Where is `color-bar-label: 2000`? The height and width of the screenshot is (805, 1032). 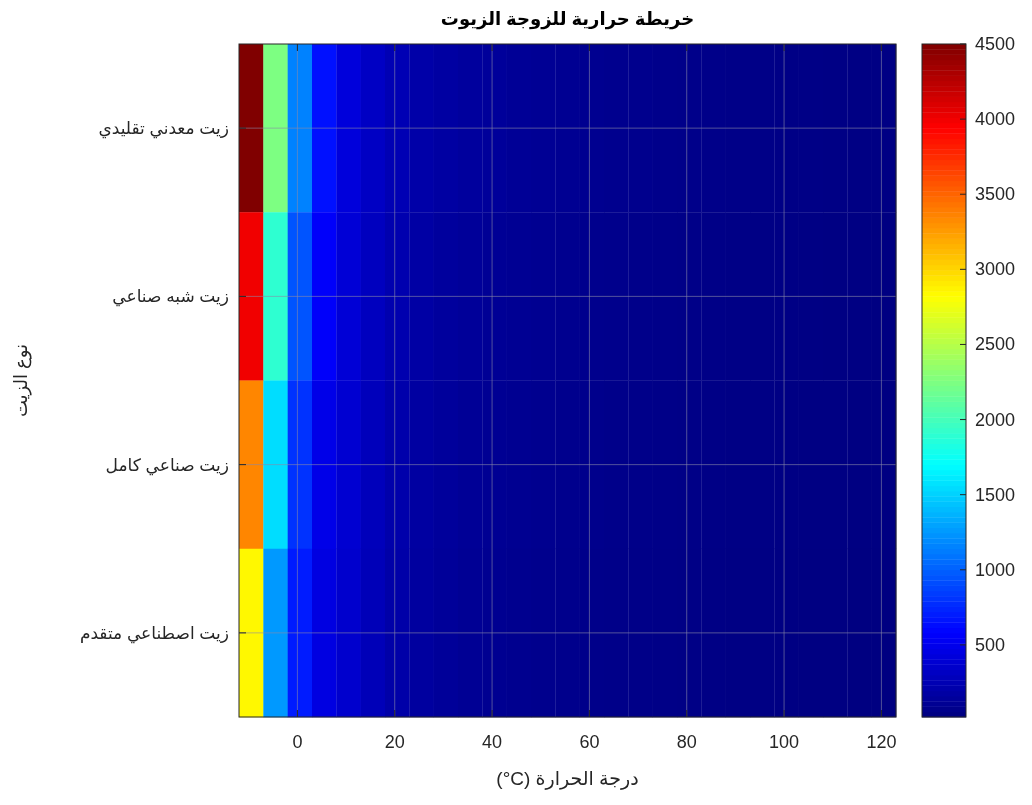
color-bar-label: 2000 is located at coordinates (995, 419).